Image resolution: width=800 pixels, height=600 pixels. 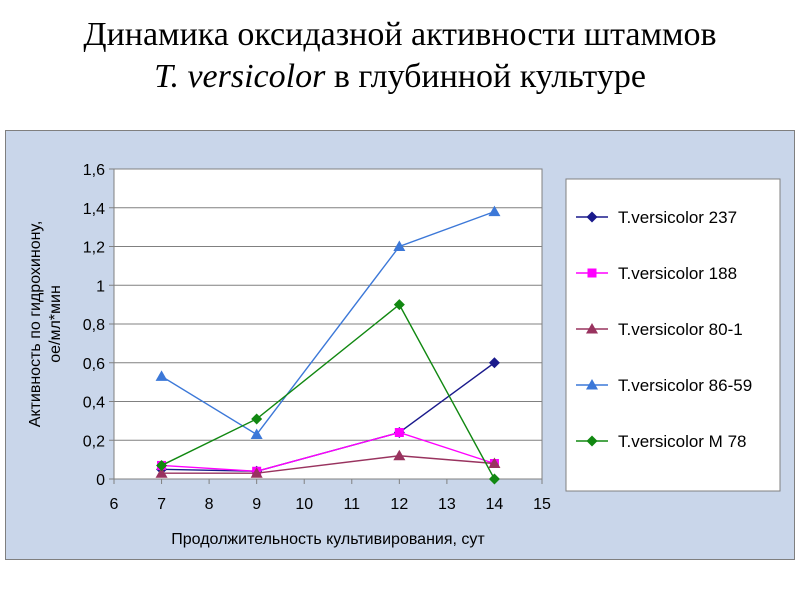 What do you see at coordinates (256, 504) in the screenshot?
I see `x-tick-label: 9` at bounding box center [256, 504].